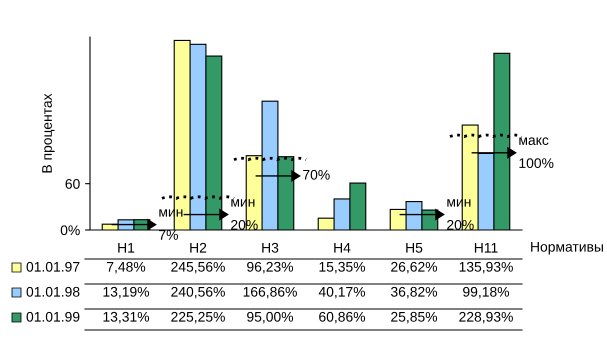 The image size is (607, 345). Describe the element at coordinates (53, 291) in the screenshot. I see `legend-label: 01.01.98` at that location.